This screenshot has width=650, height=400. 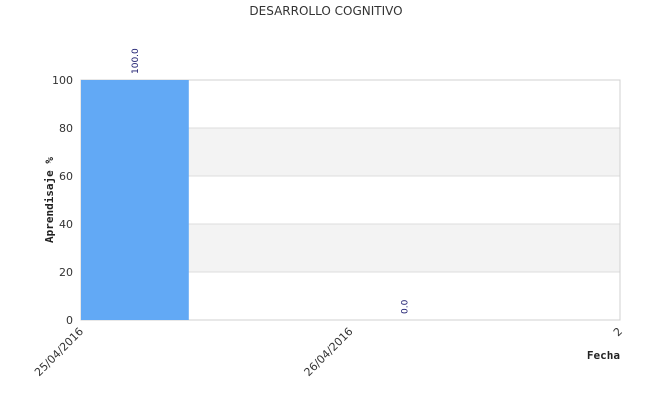 I want to click on y-tick-label: 0, so click(x=69, y=320).